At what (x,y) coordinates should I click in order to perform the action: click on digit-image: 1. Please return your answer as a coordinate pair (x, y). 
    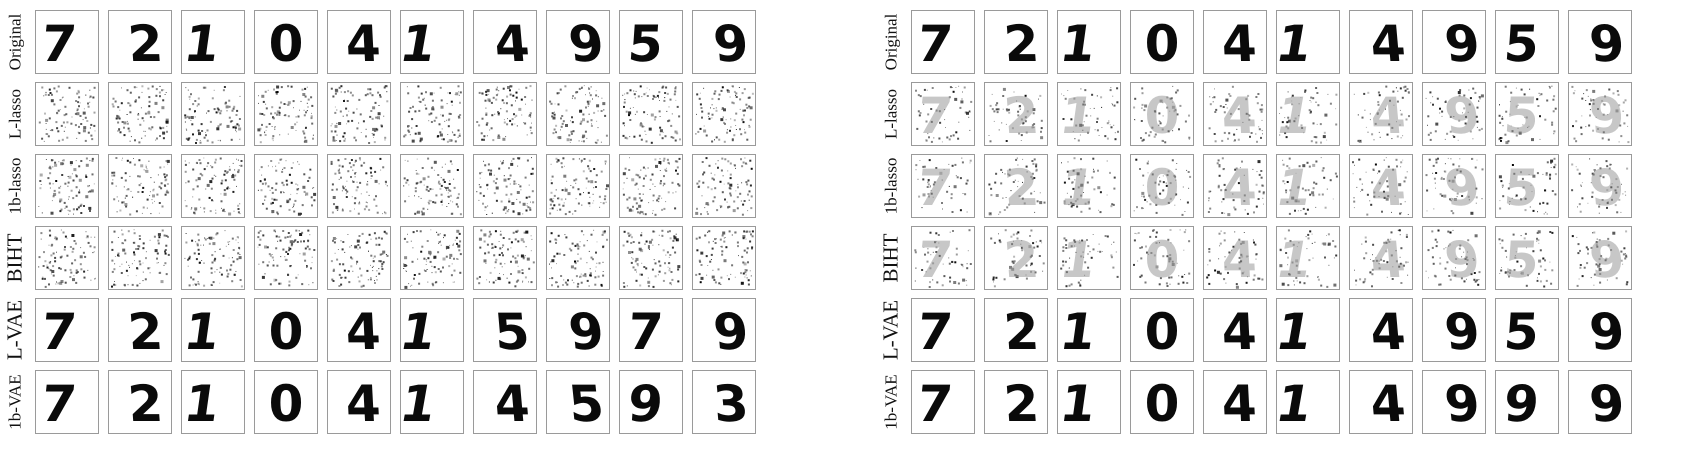
    Looking at the image, I should click on (1079, 331).